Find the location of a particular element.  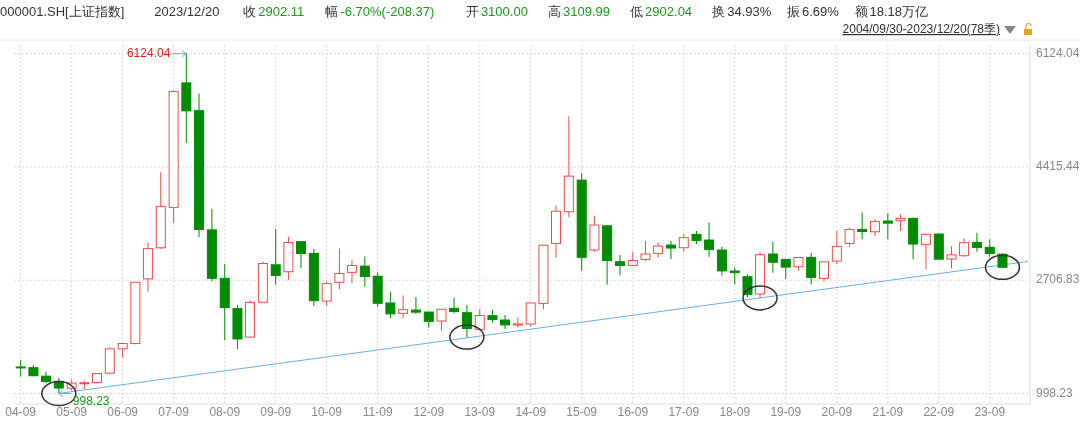

text: 2004/09/30-2023/12/20(78季) is located at coordinates (921, 29).